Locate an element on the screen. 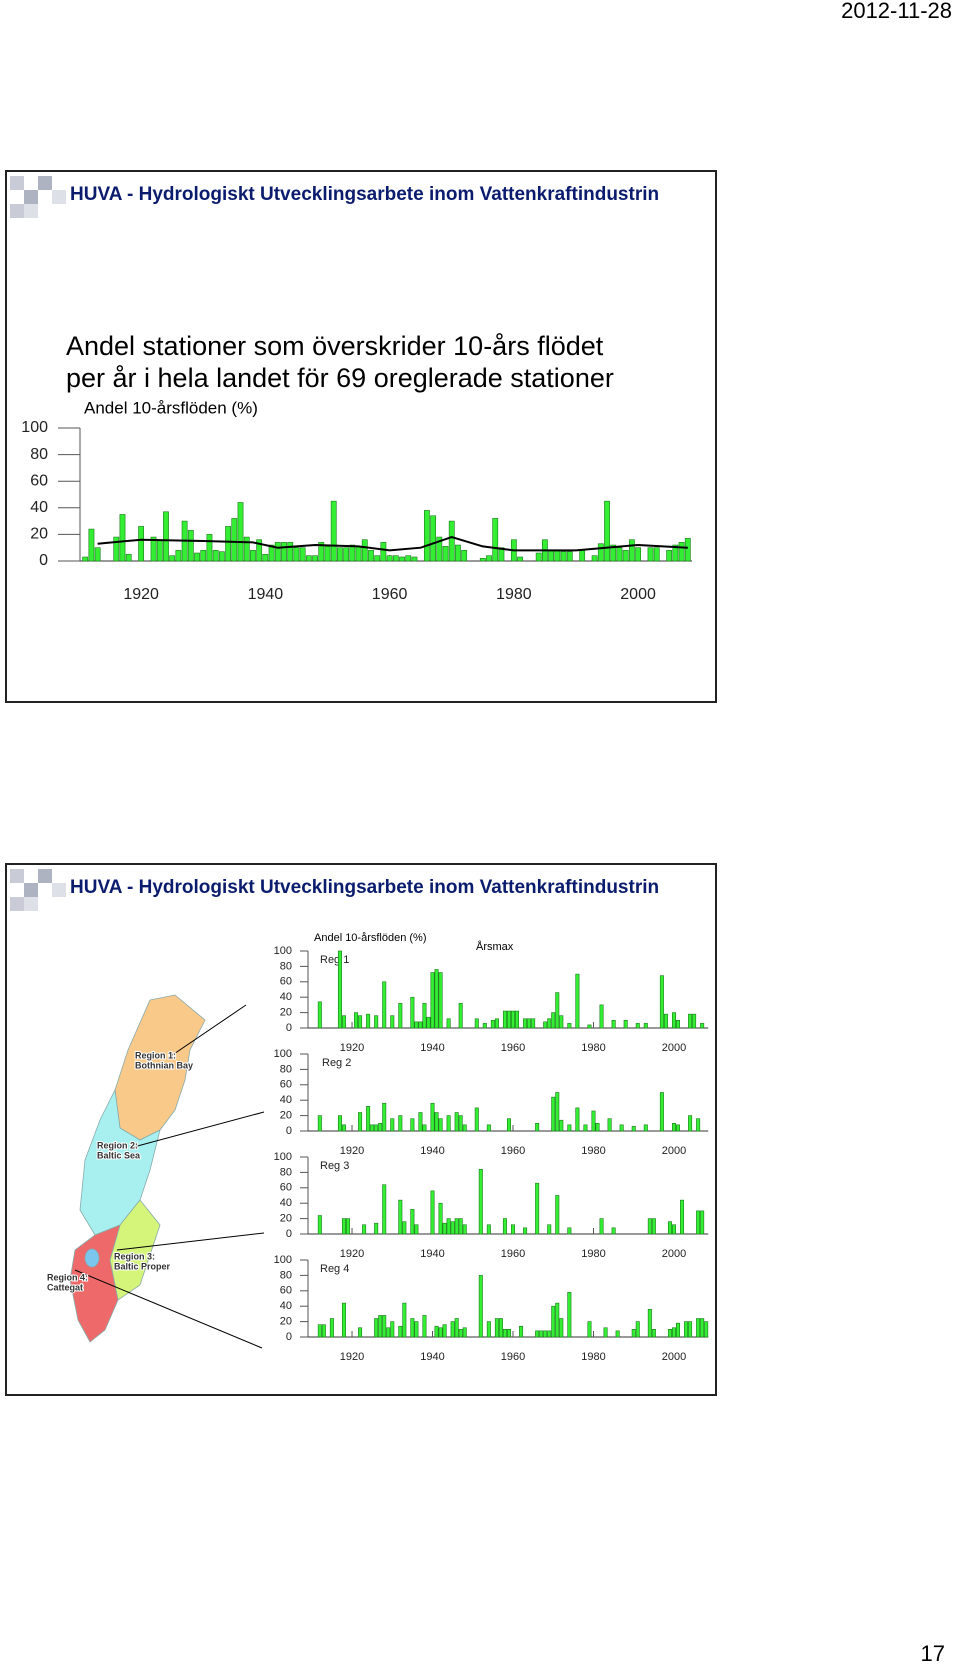 The height and width of the screenshot is (1677, 960). map-label: Cattegat is located at coordinates (65, 1287).